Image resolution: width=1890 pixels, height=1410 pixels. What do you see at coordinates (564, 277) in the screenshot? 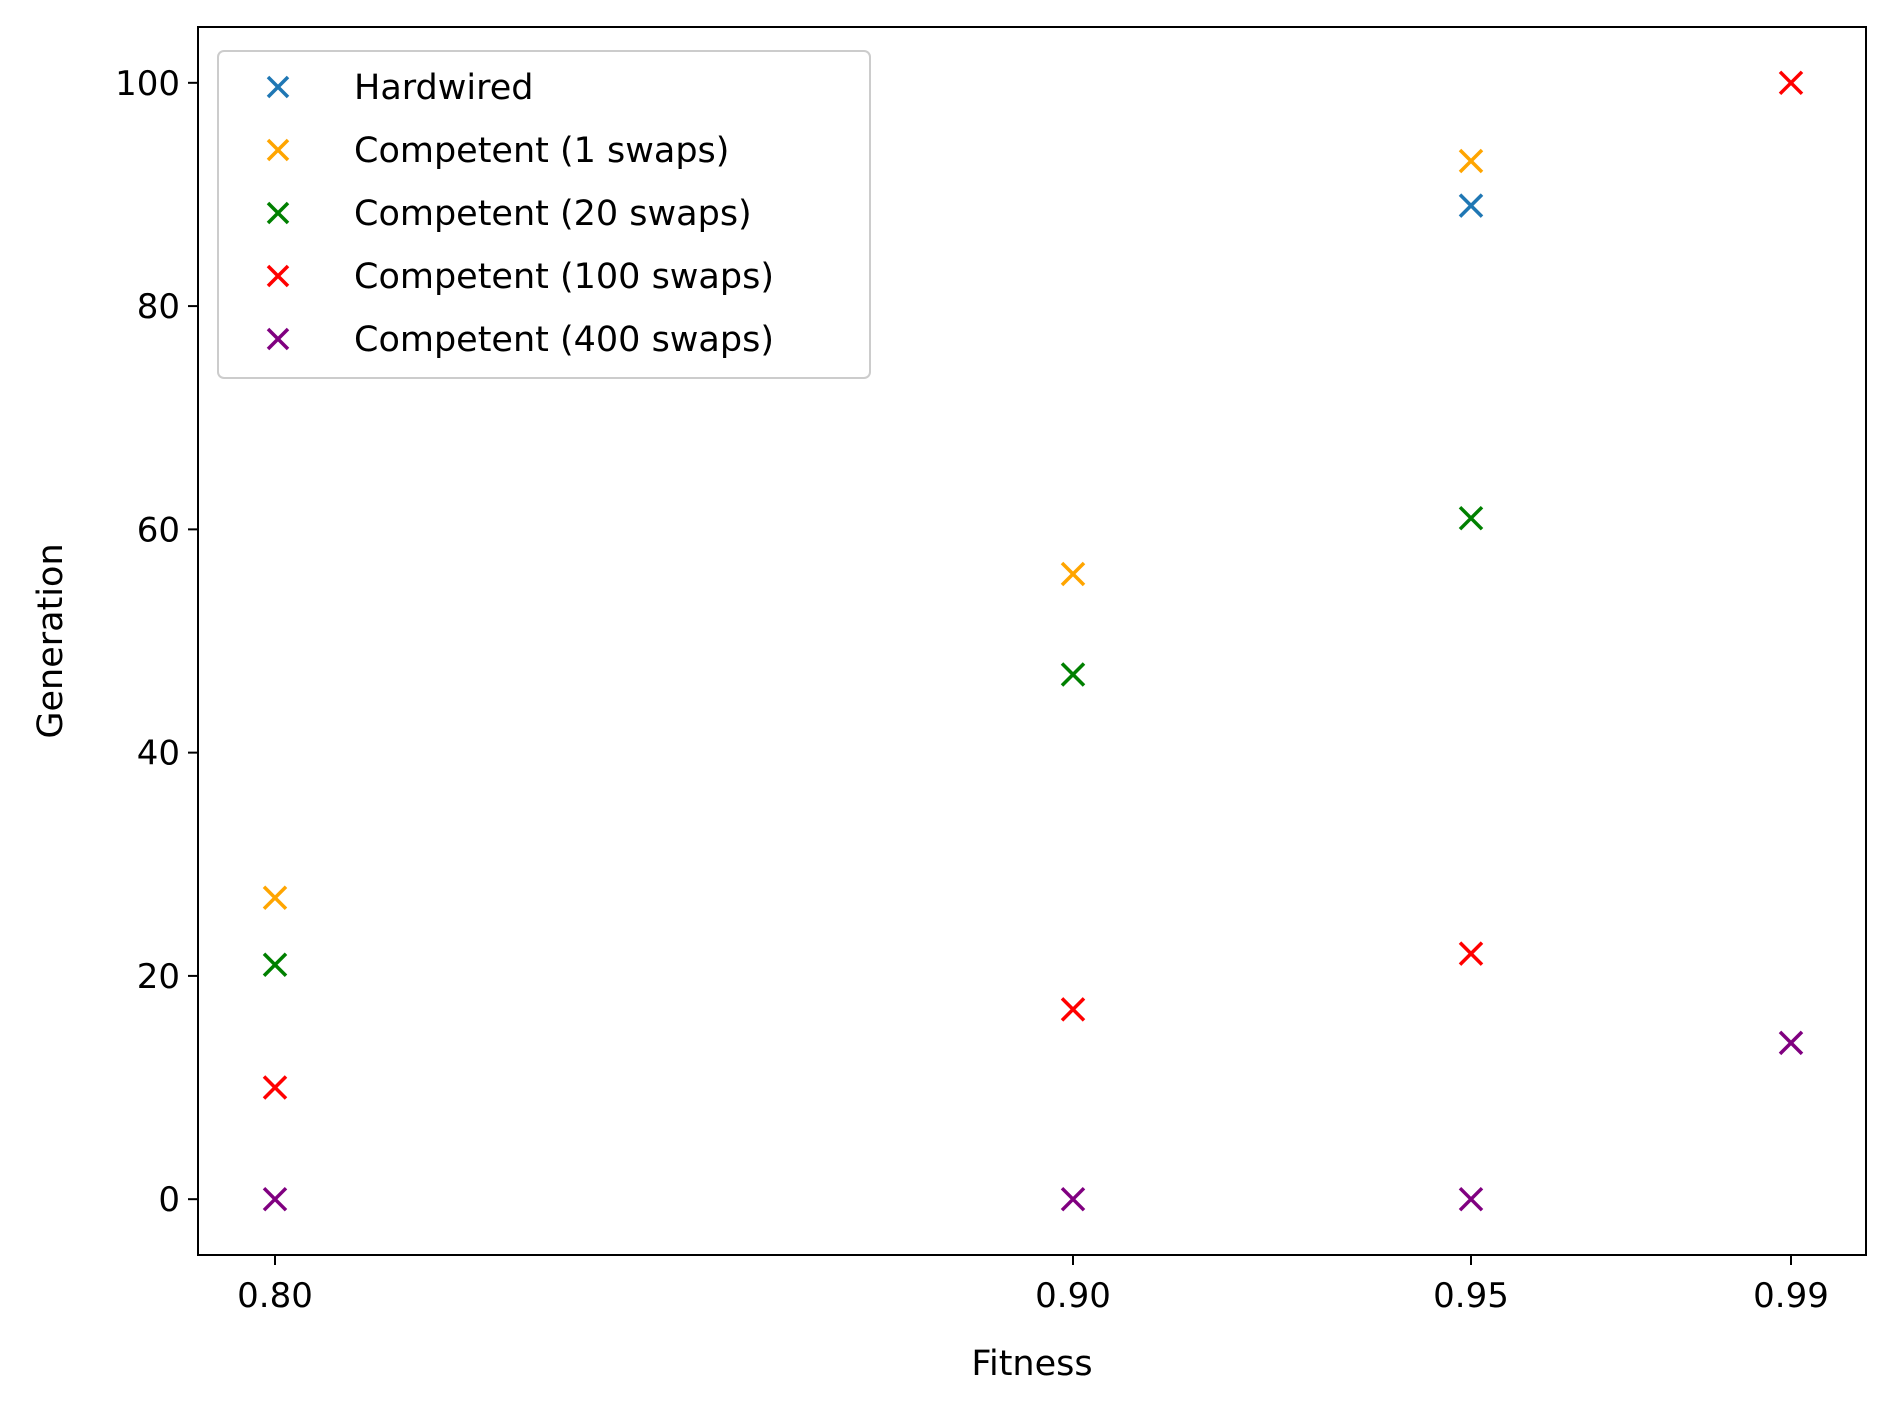
I see `legend-label: Competent (100 swaps)` at bounding box center [564, 277].